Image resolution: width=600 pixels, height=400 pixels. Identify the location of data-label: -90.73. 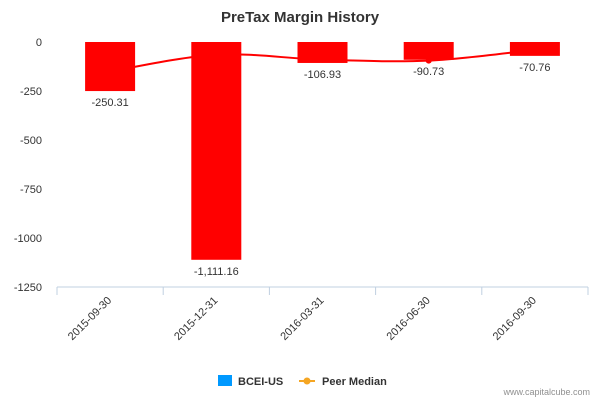
(428, 72).